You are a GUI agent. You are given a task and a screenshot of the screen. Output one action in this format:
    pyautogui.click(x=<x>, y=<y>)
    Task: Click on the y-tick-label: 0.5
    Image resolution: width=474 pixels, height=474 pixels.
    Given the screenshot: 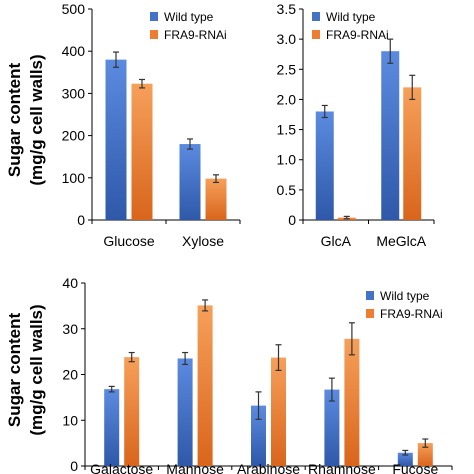 What is the action you would take?
    pyautogui.click(x=287, y=190)
    